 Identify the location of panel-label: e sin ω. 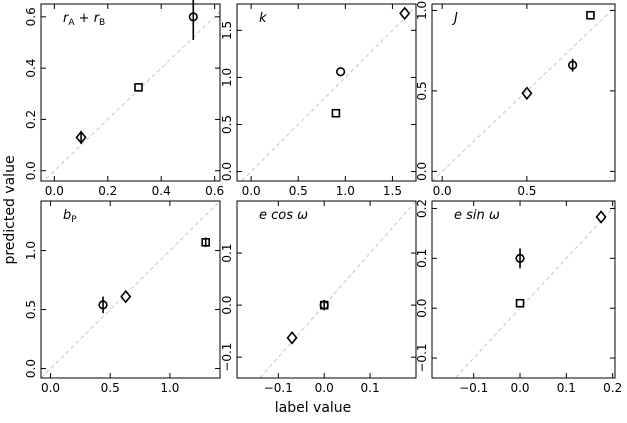
(477, 215).